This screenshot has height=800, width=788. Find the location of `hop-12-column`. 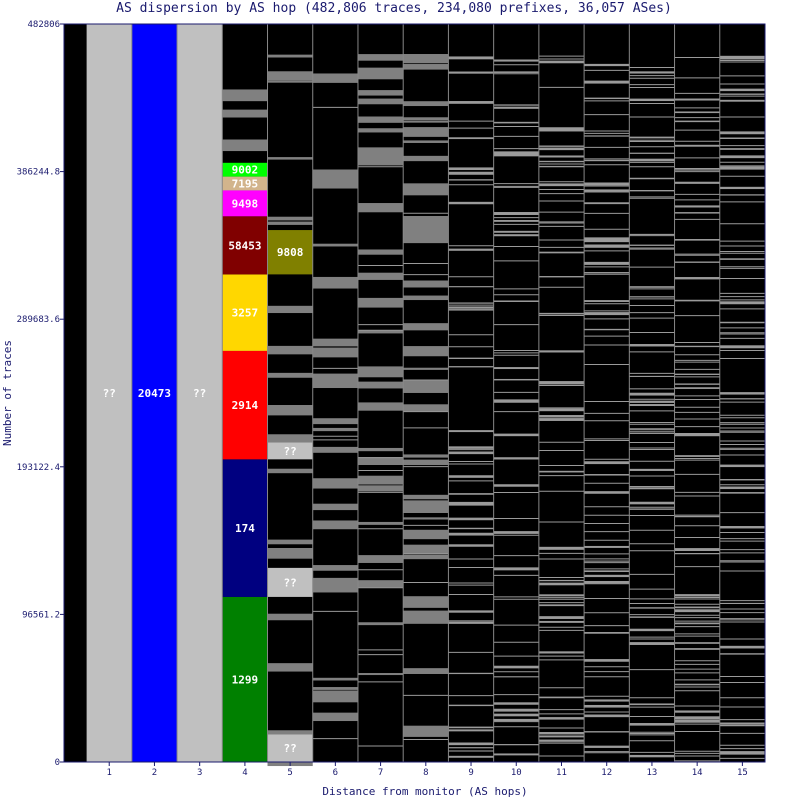

hop-12-column is located at coordinates (607, 408).